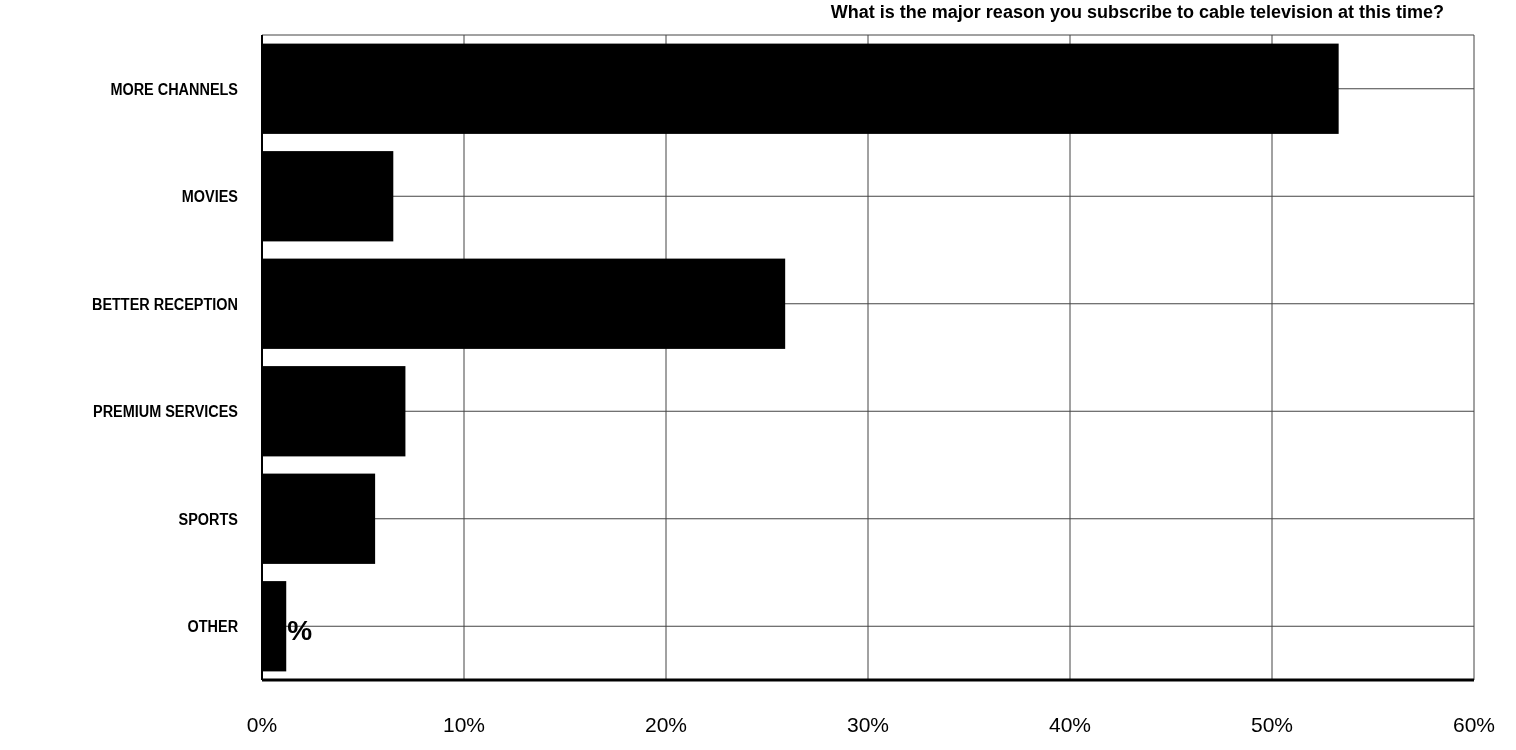  Describe the element at coordinates (464, 724) in the screenshot. I see `x-tick-label: 10%` at that location.